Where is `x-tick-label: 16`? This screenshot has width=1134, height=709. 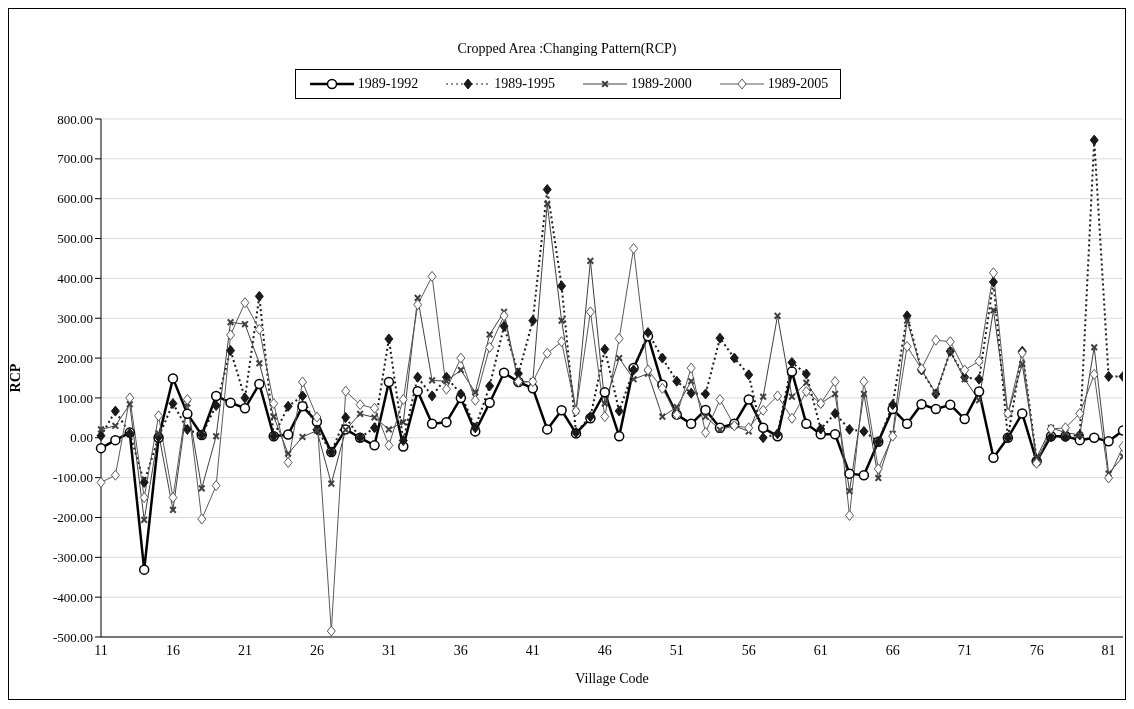
x-tick-label: 16 is located at coordinates (172, 650).